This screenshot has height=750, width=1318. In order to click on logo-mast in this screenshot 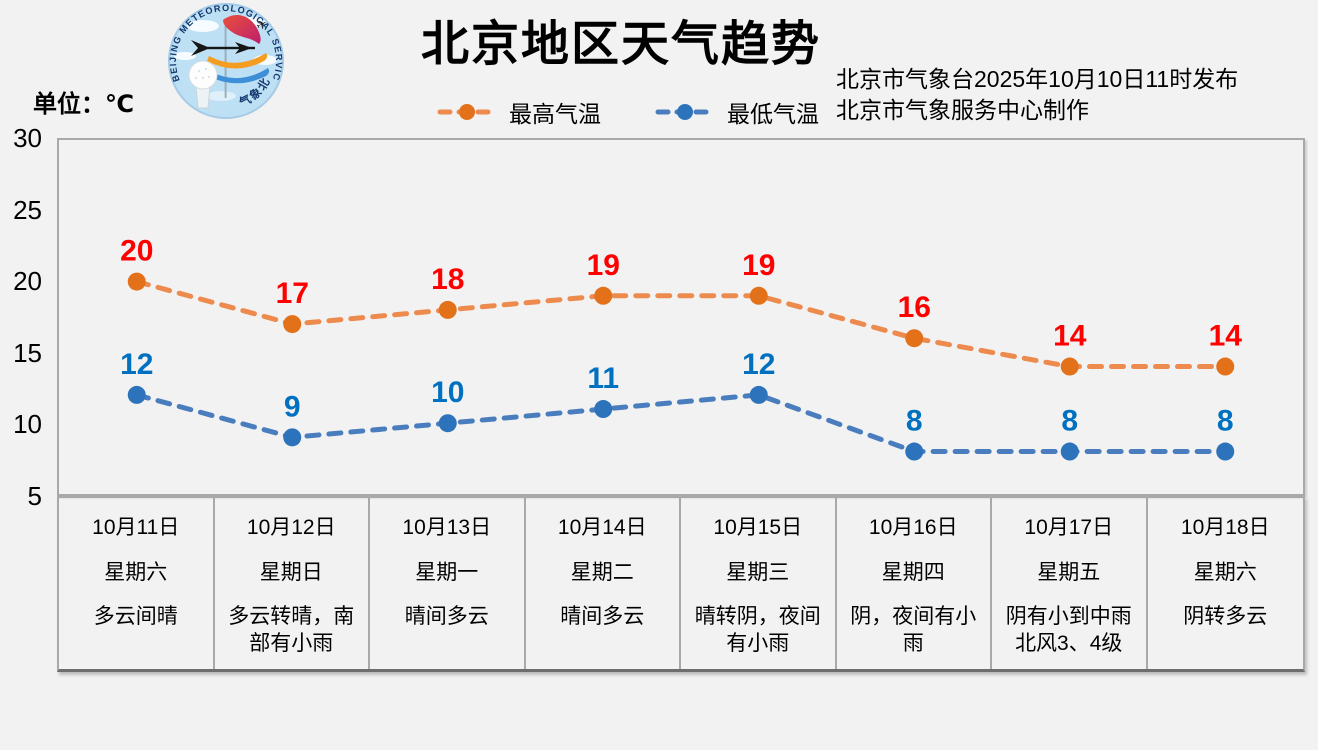, I will do `click(225, 58)`.